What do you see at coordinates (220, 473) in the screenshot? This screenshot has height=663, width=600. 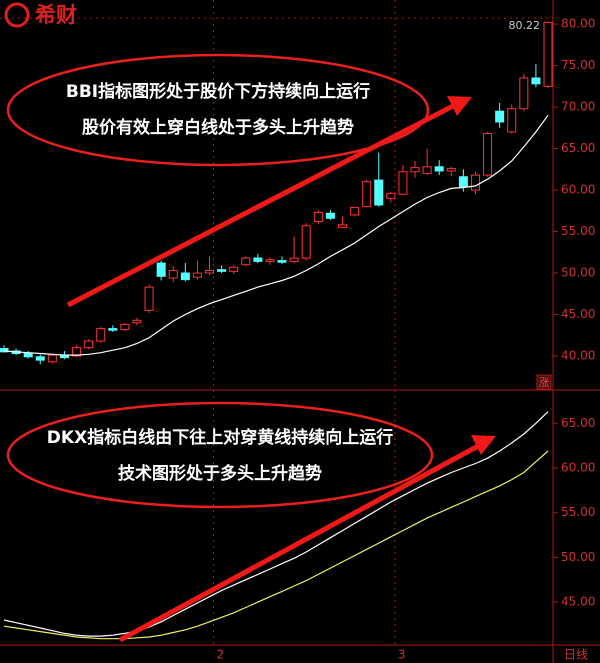 I see `annotation: 技术图形处于多头上升趋势` at bounding box center [220, 473].